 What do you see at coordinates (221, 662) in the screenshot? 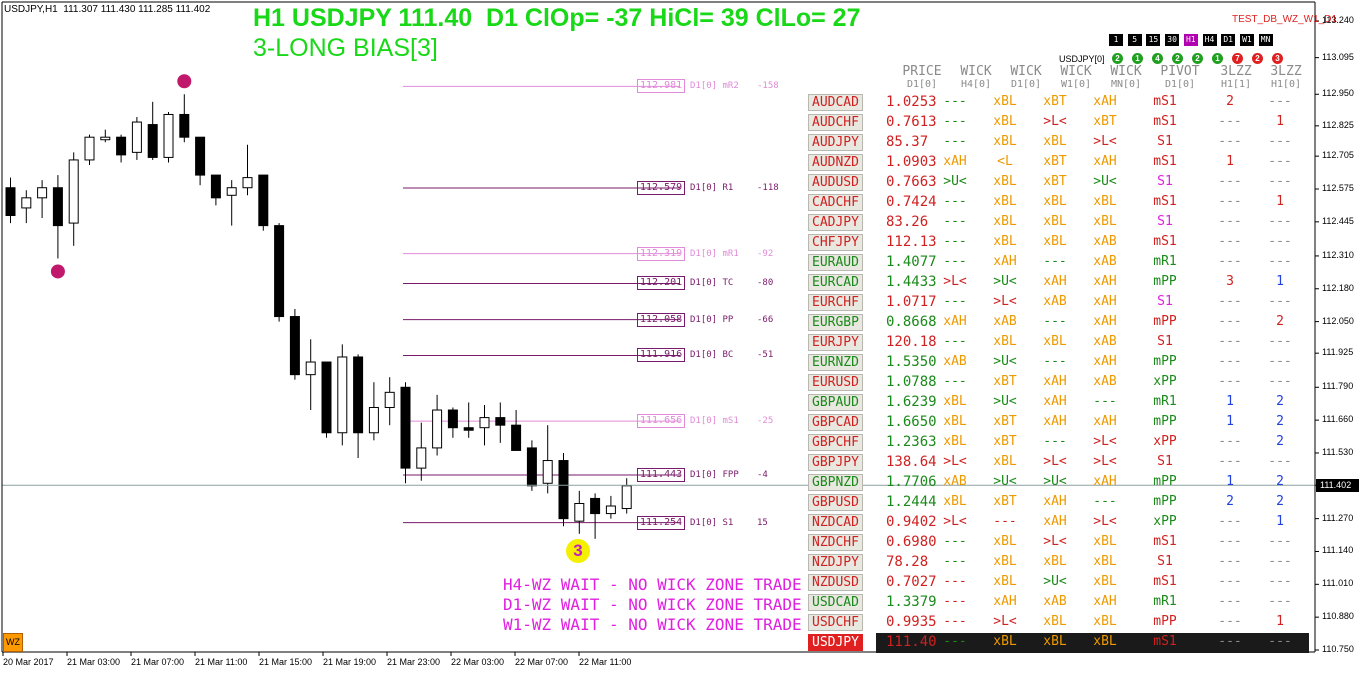
I see `time-axis-label: 21 Mar 11:00` at bounding box center [221, 662].